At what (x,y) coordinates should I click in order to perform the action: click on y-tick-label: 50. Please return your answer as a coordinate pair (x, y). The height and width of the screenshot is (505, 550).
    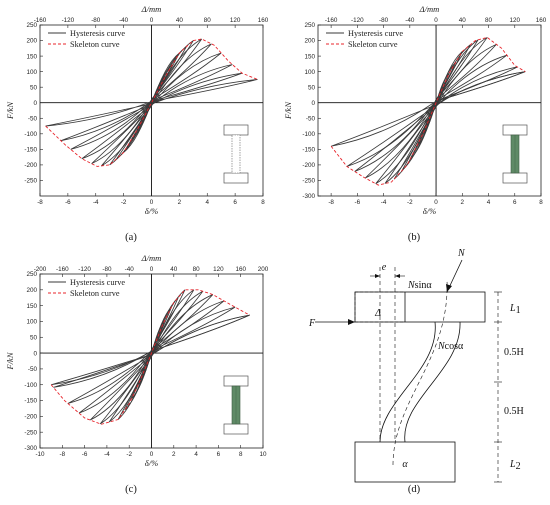
    Looking at the image, I should click on (34, 87).